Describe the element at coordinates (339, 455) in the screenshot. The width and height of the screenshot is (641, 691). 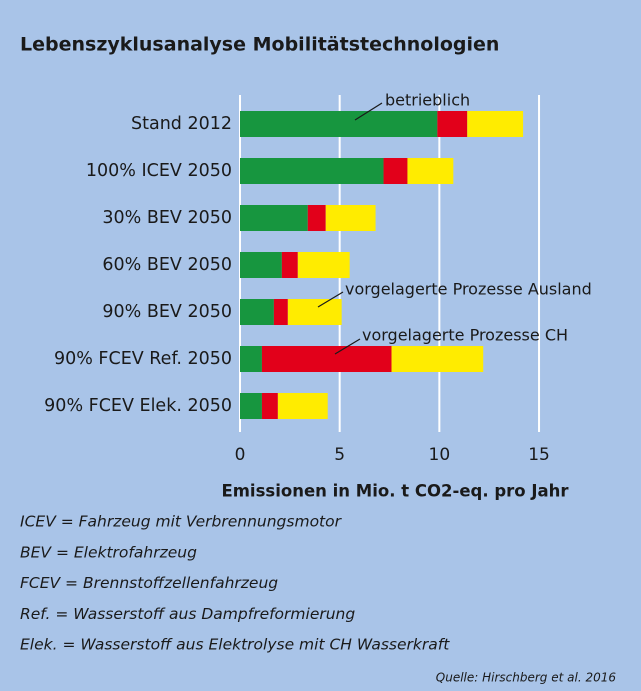
I see `x-tick-label: 5` at that location.